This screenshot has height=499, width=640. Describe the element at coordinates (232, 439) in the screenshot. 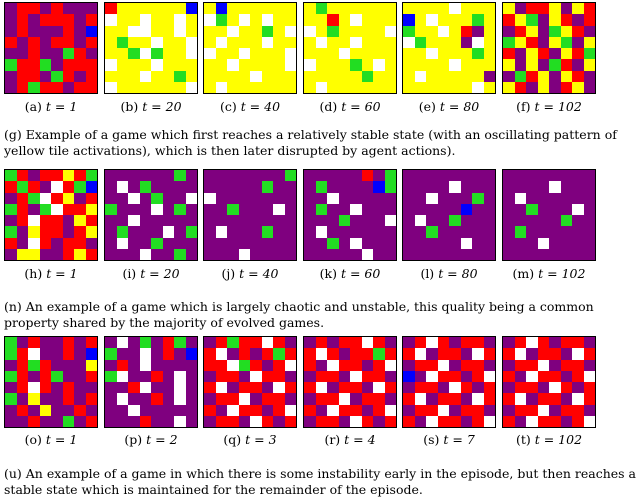

I see `subfigure-letter: (q)` at that location.